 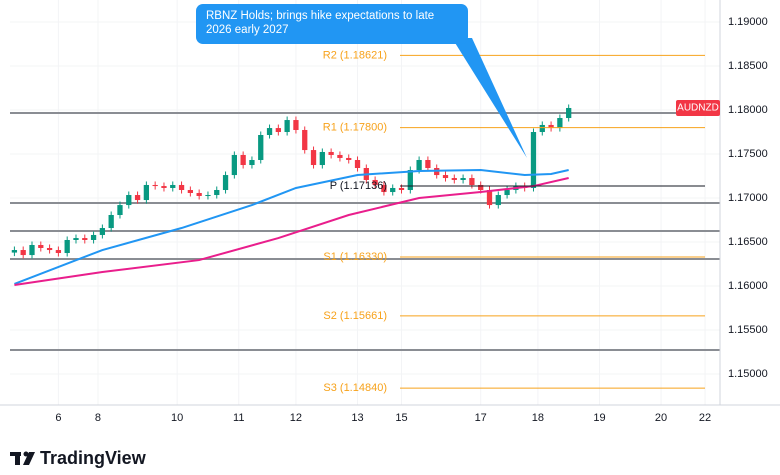 What do you see at coordinates (93, 458) in the screenshot?
I see `brand-name: TradingView` at bounding box center [93, 458].